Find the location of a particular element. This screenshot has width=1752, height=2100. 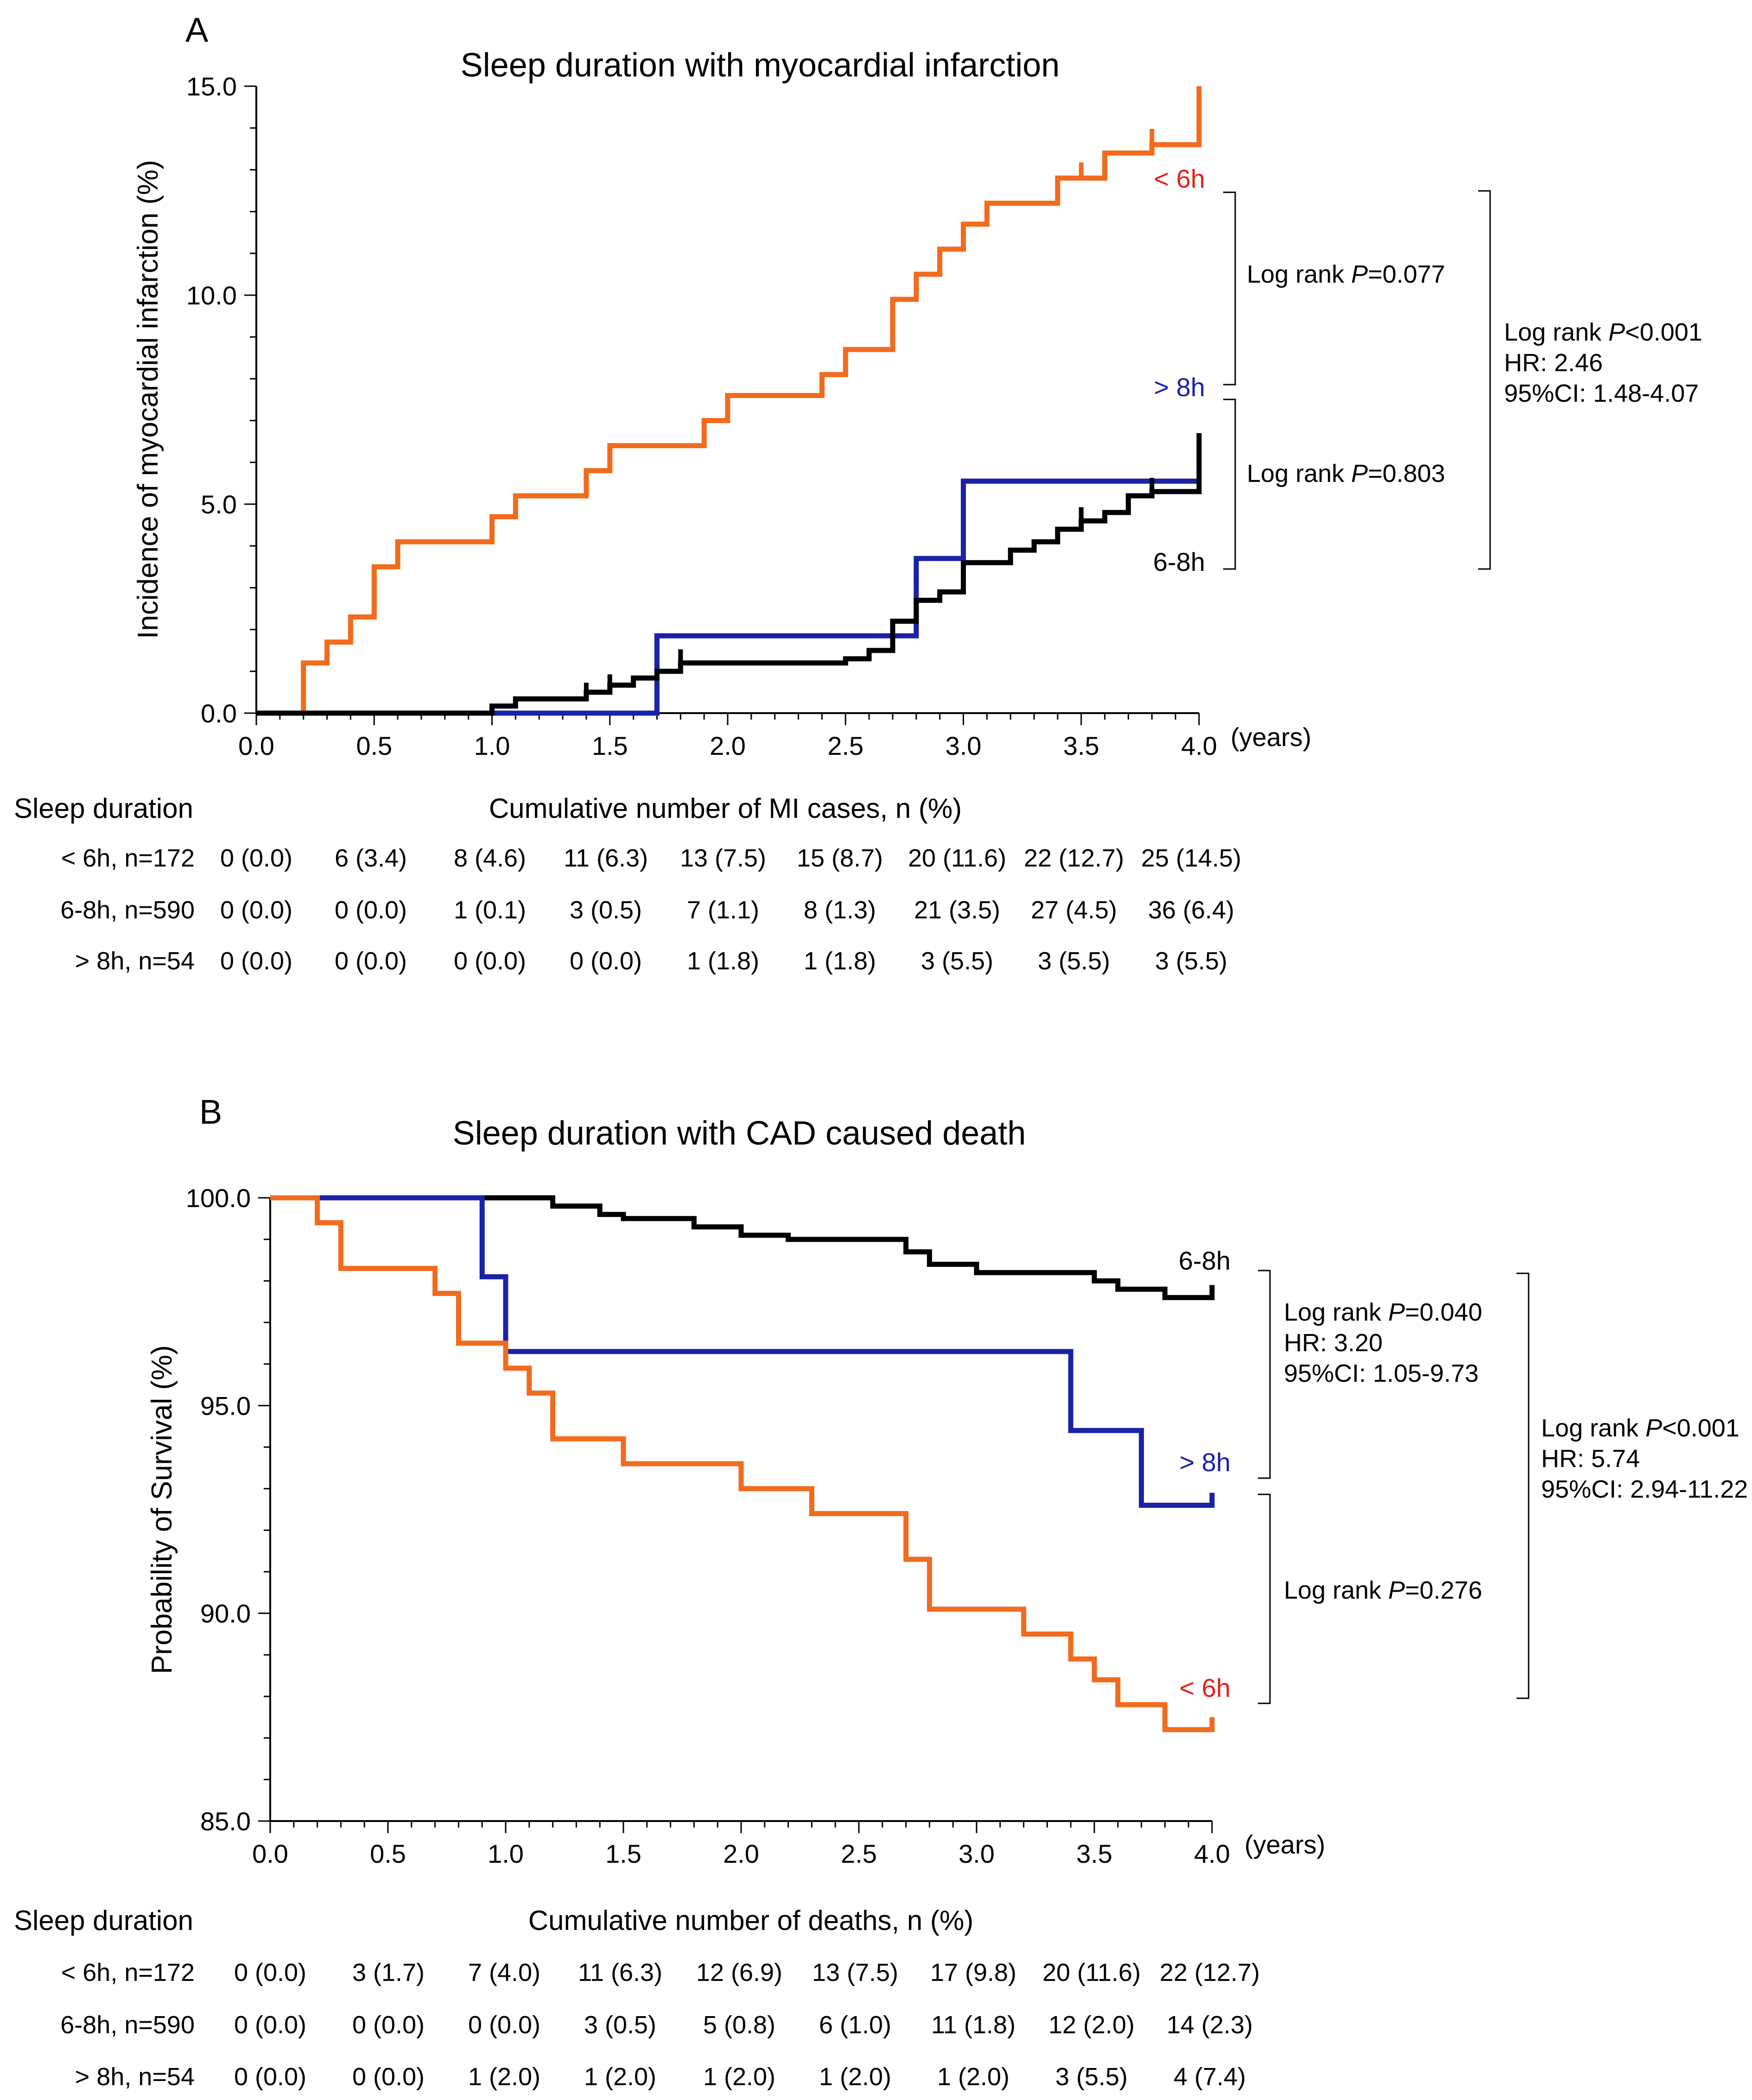

x-tick-label: 1.0 is located at coordinates (492, 745).